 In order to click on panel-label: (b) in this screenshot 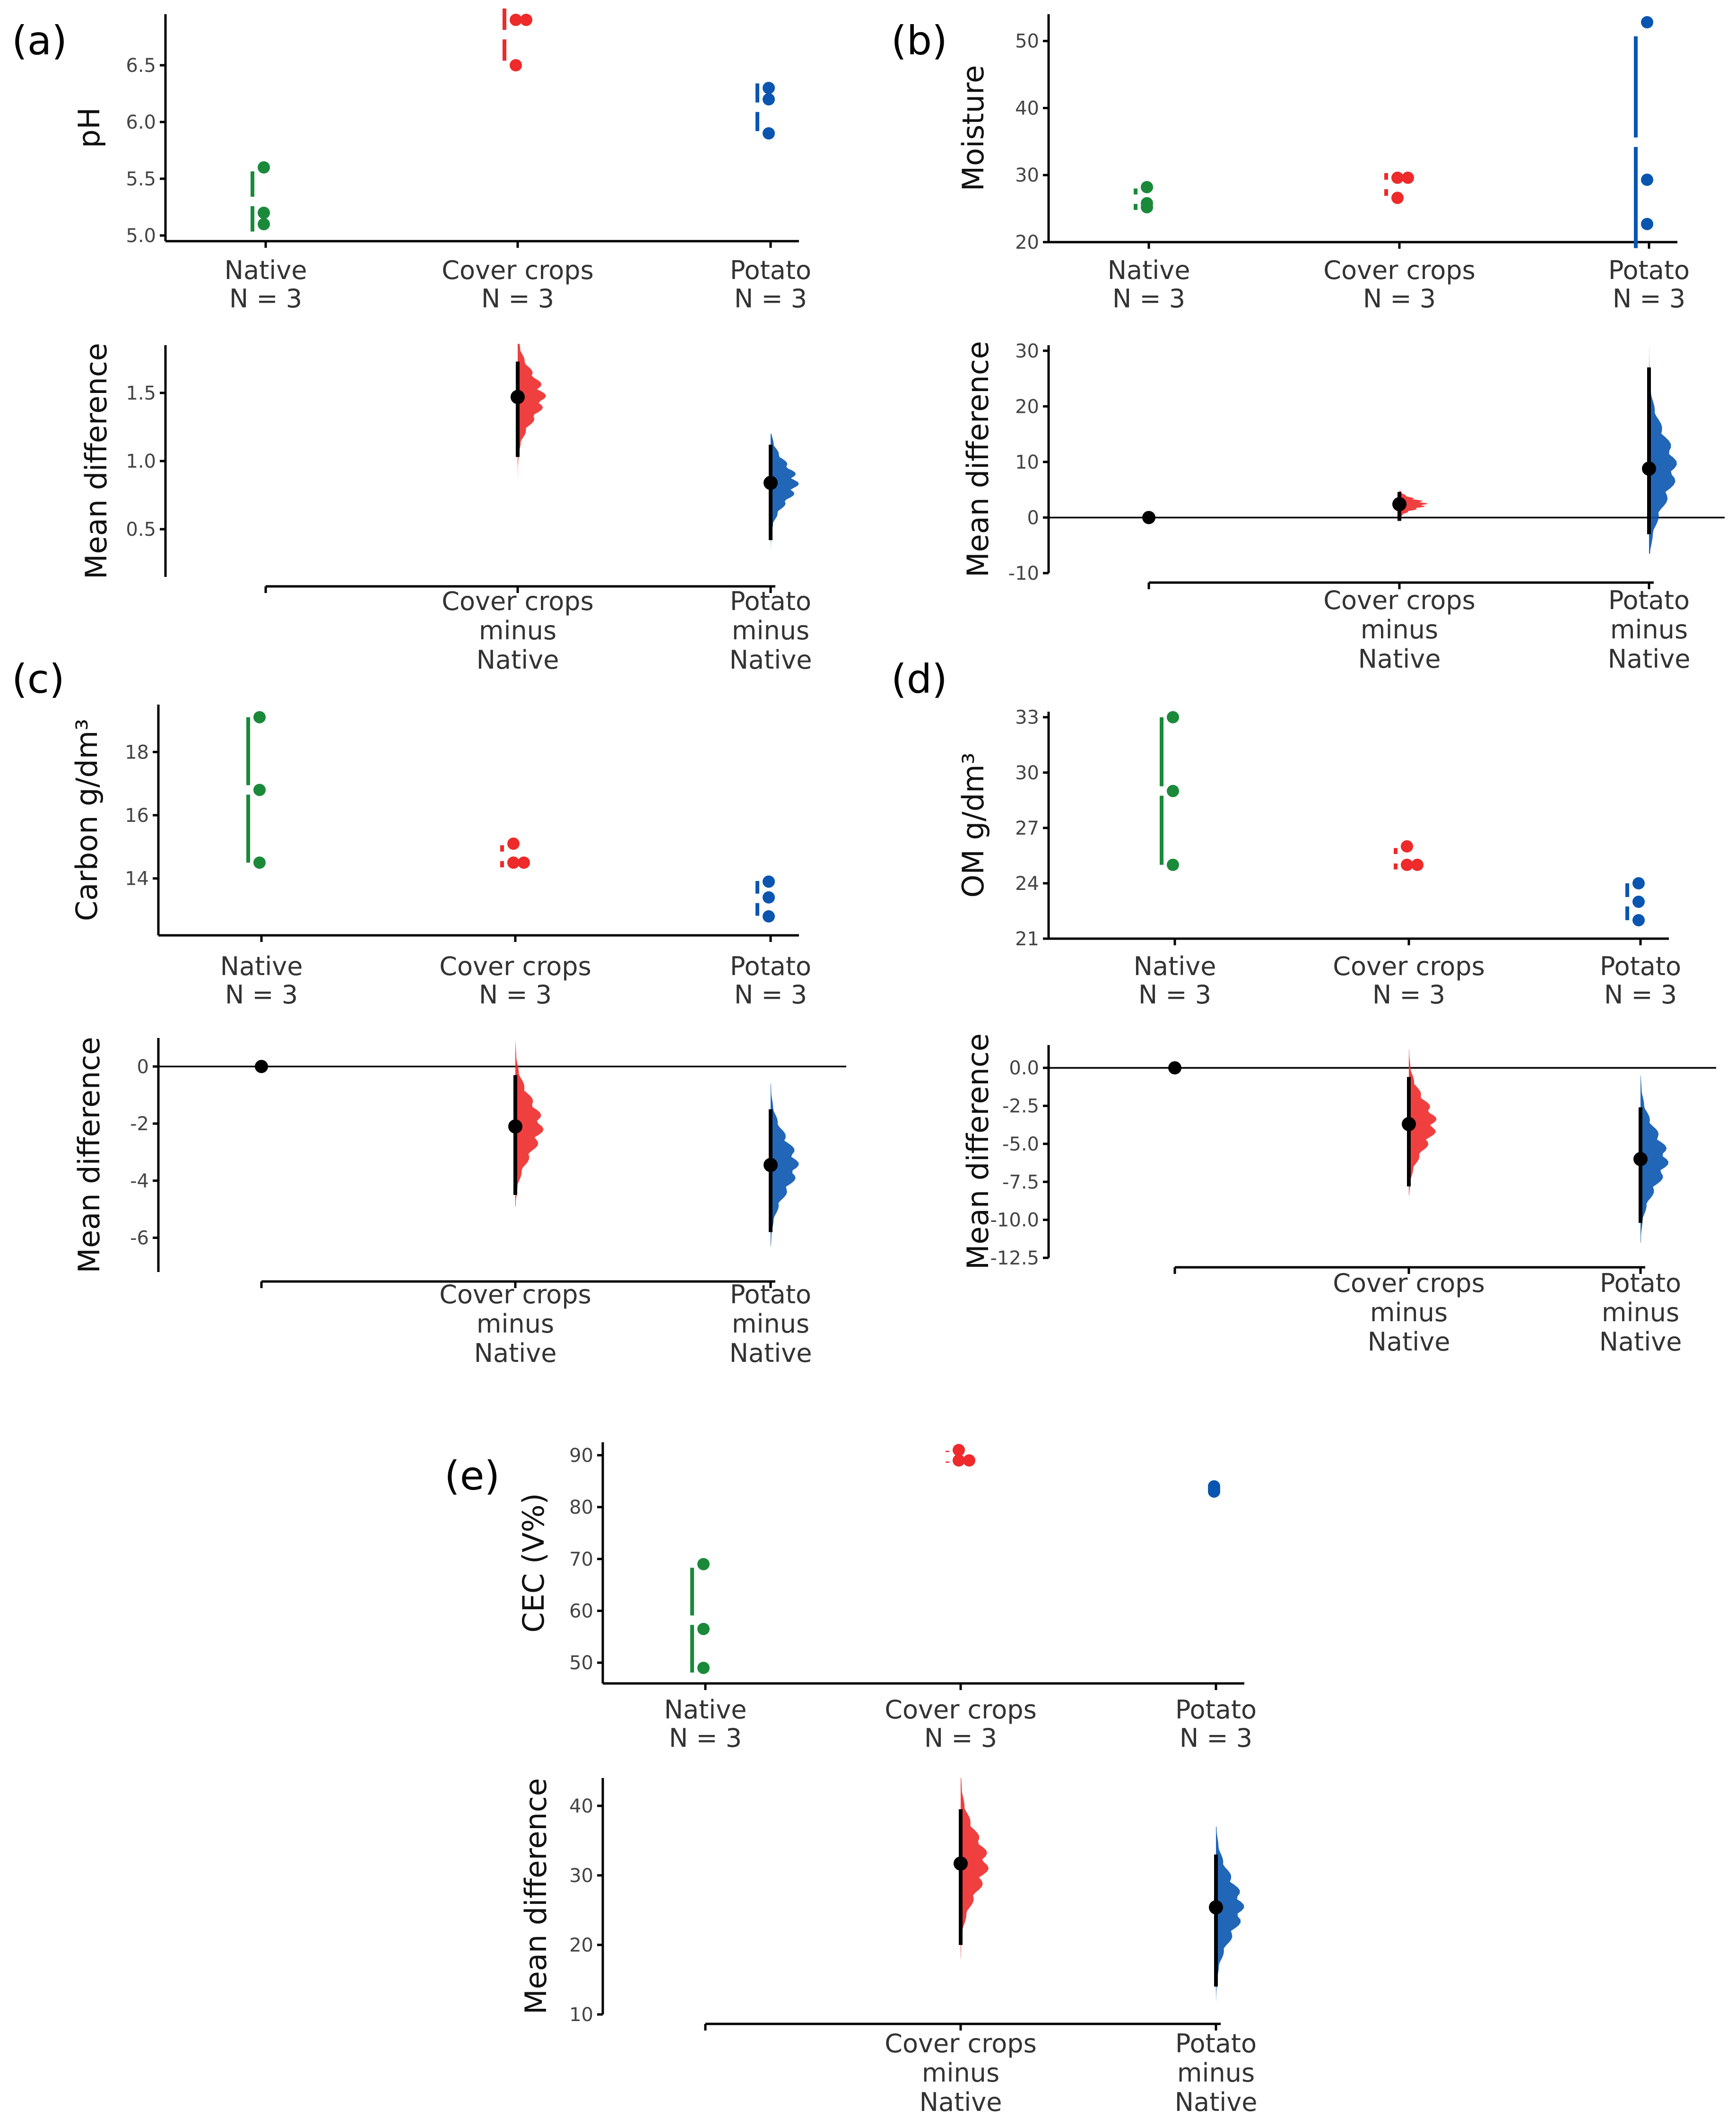, I will do `click(919, 40)`.